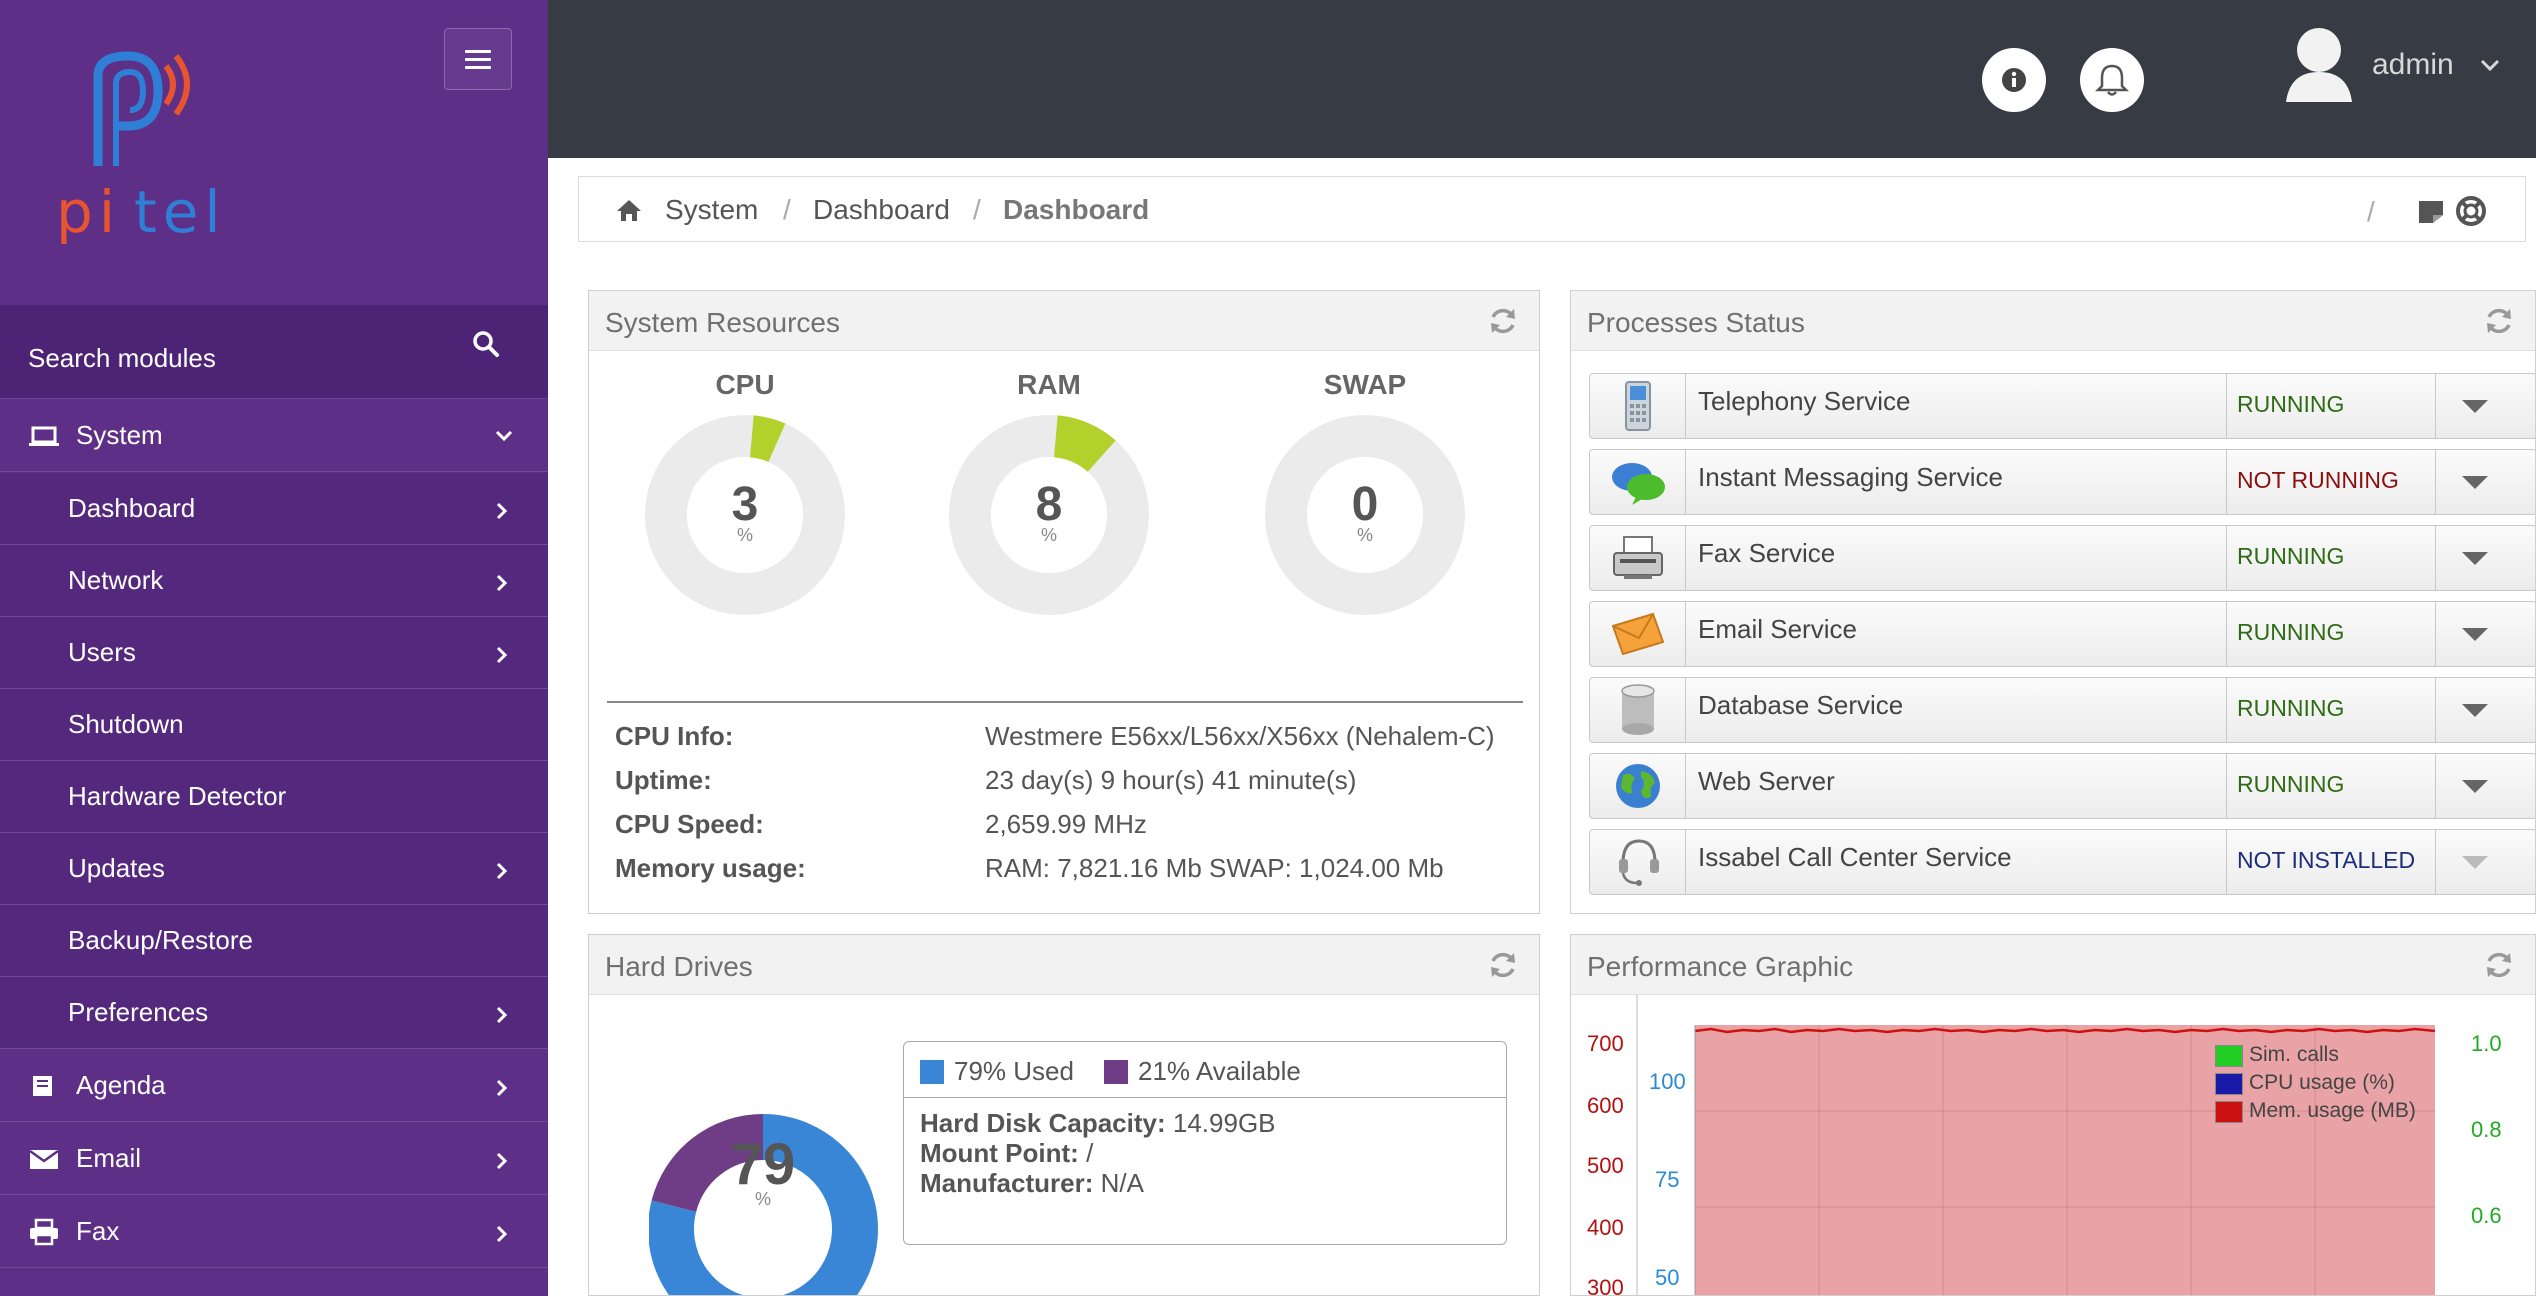 Image resolution: width=2536 pixels, height=1296 pixels. Describe the element at coordinates (2062, 710) in the screenshot. I see `process-row-database: Database Service RUNNING` at that location.